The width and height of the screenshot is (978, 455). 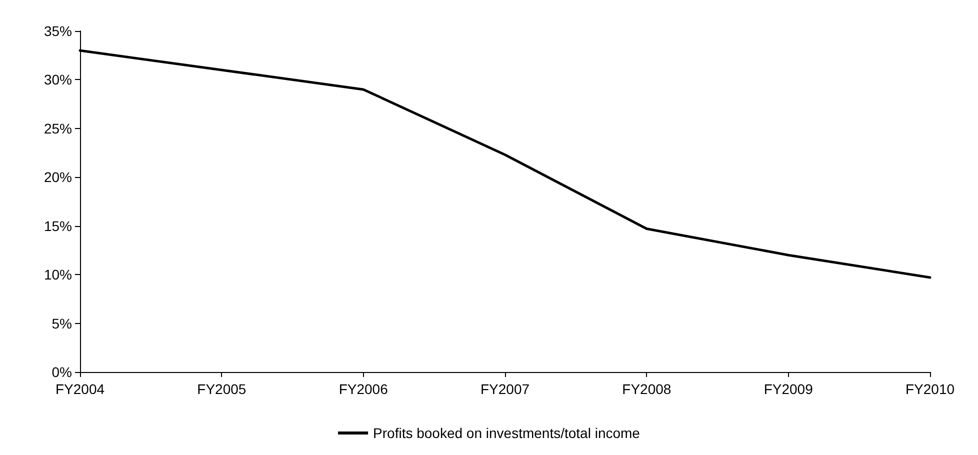 What do you see at coordinates (62, 323) in the screenshot?
I see `y-tick-label: 5%` at bounding box center [62, 323].